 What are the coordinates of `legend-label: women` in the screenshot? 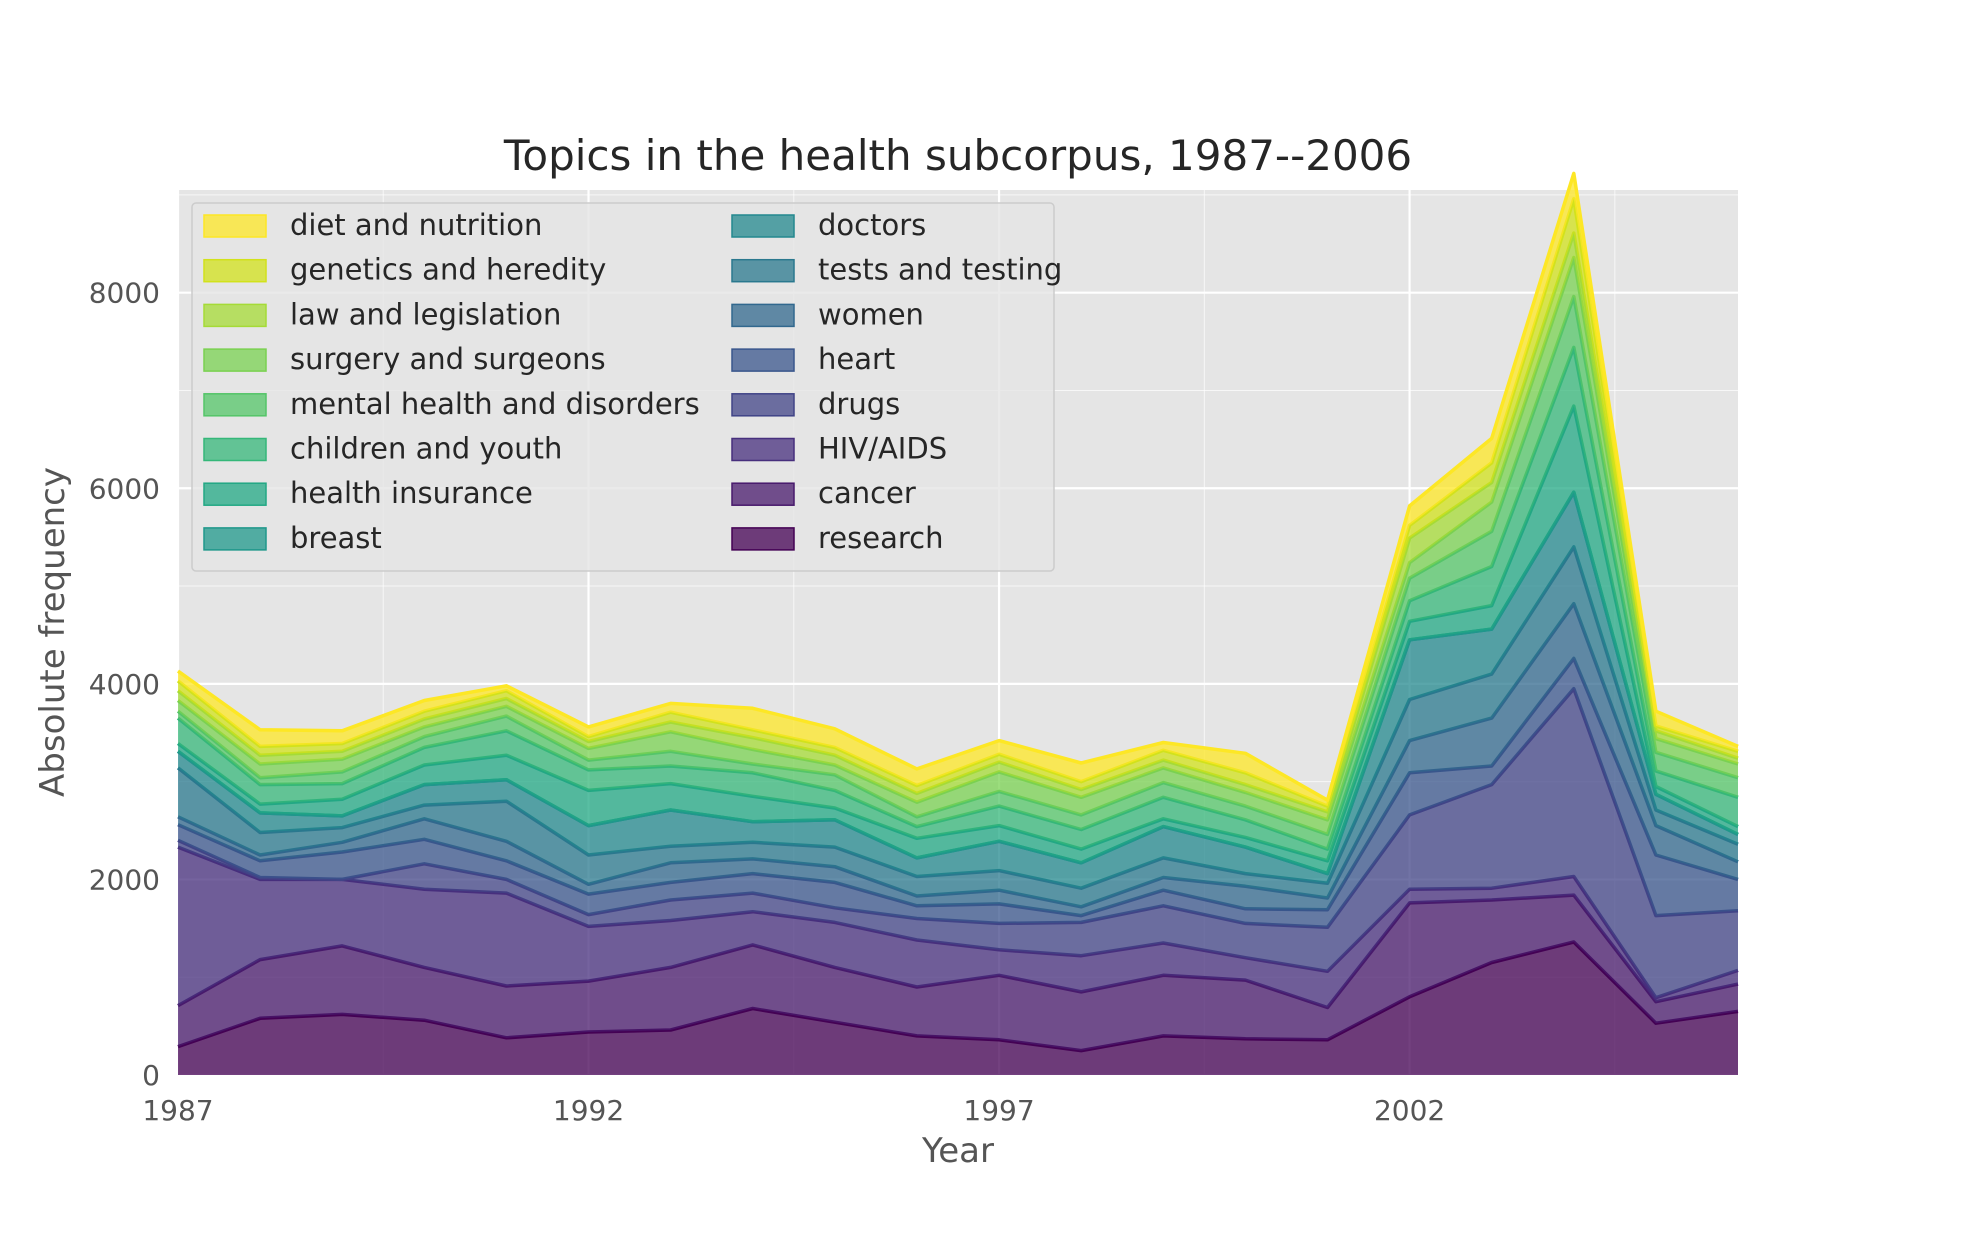 It's located at (871, 314).